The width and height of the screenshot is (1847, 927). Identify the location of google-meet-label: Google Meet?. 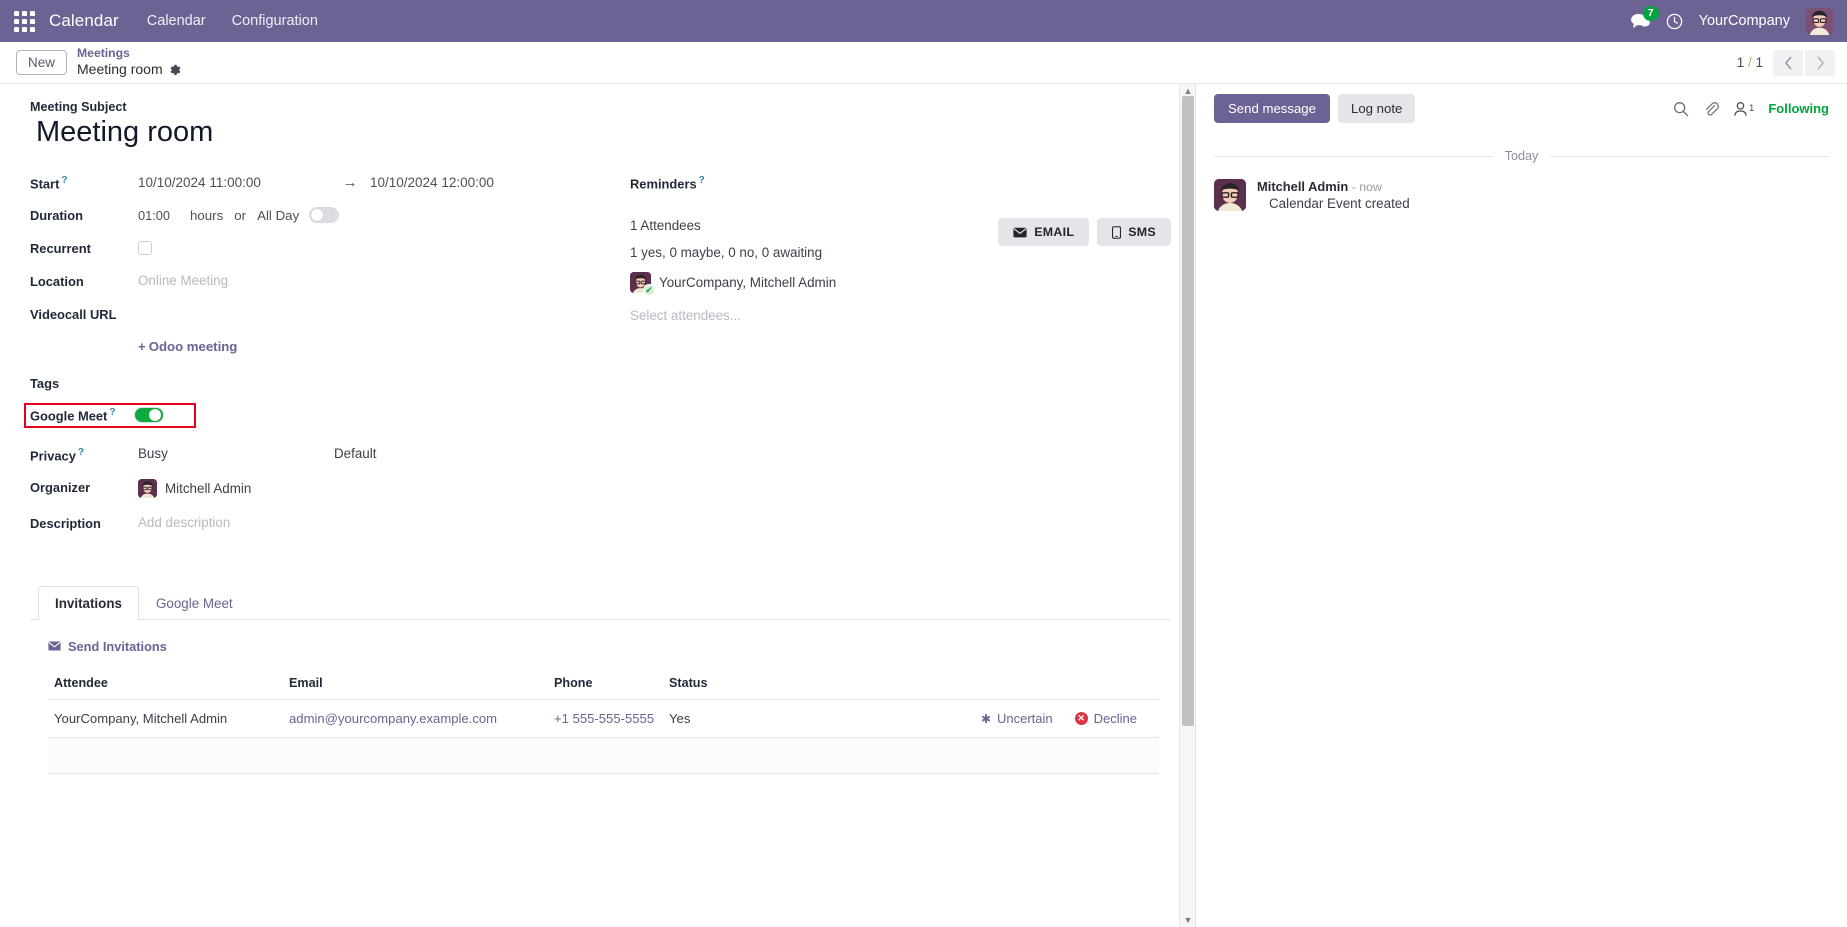
(73, 415).